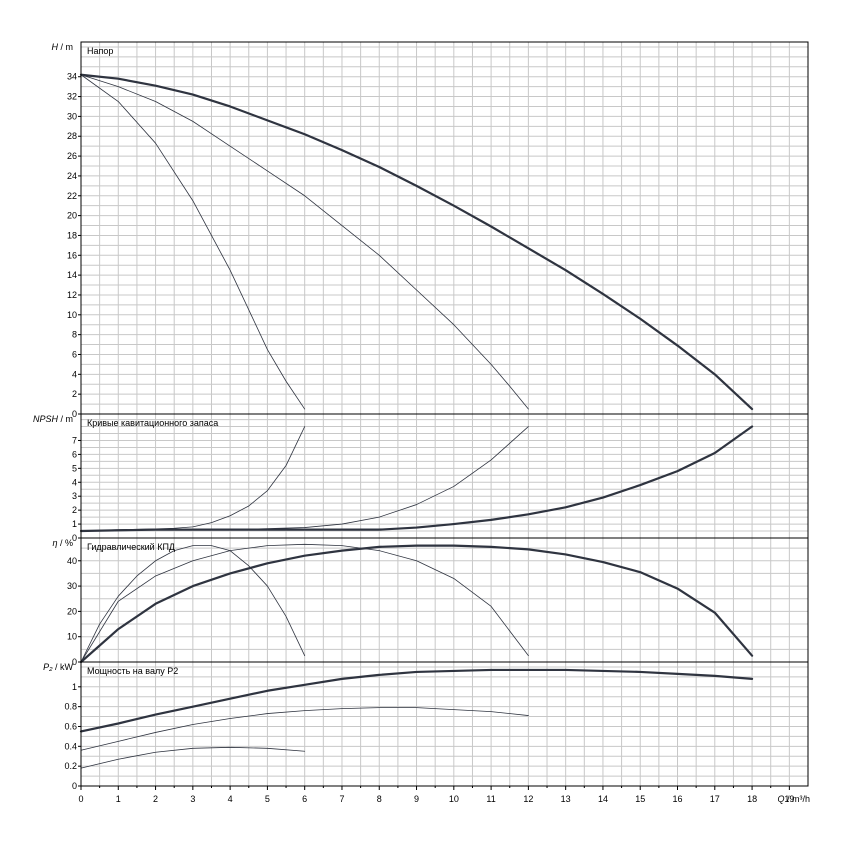  Describe the element at coordinates (72, 196) in the screenshot. I see `head-y-tick-label: 22` at that location.